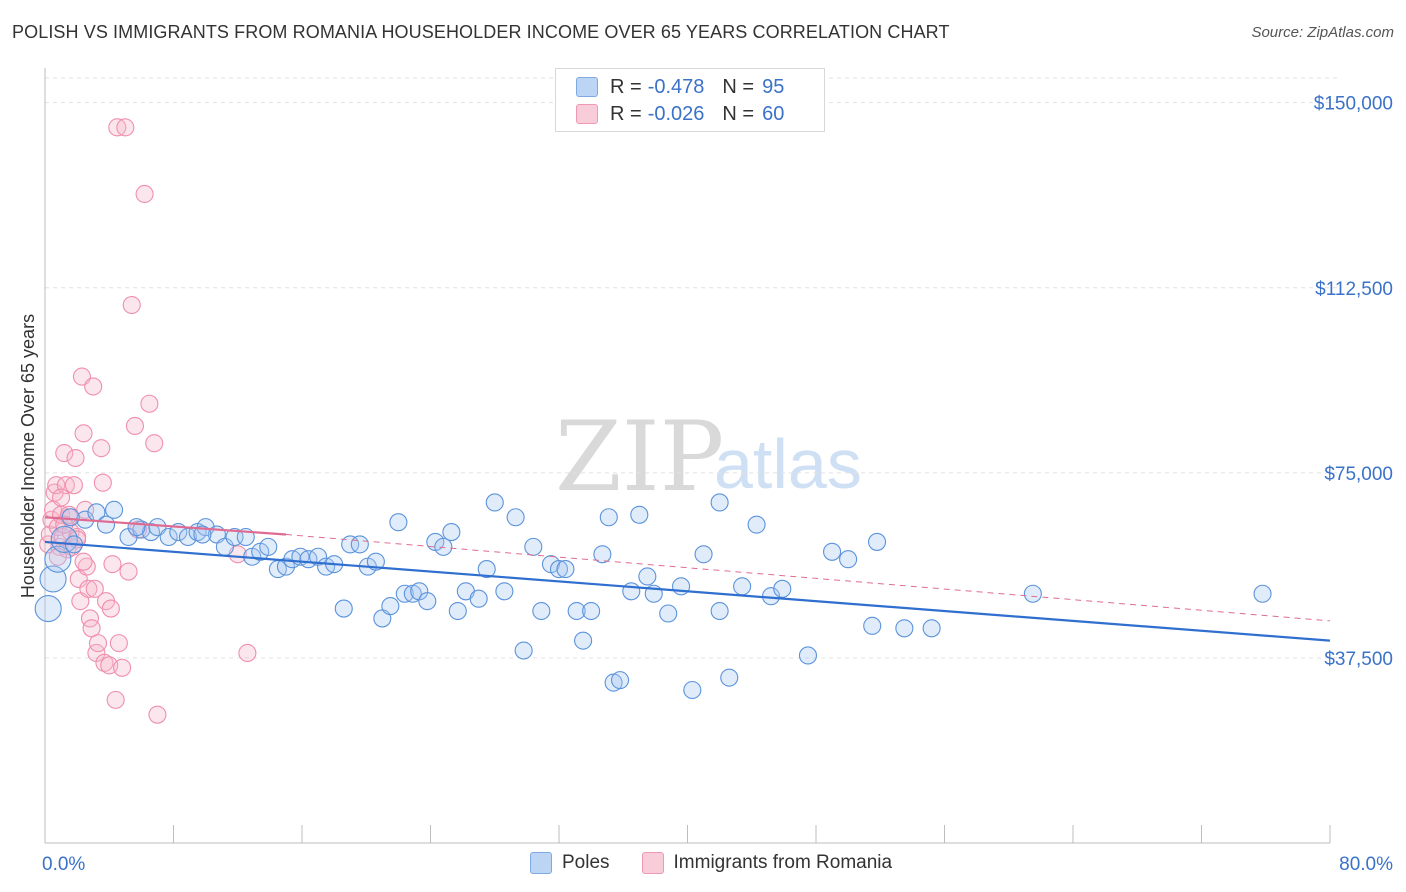  Describe the element at coordinates (1358, 659) in the screenshot. I see `y-tick-label: $37,500` at that location.